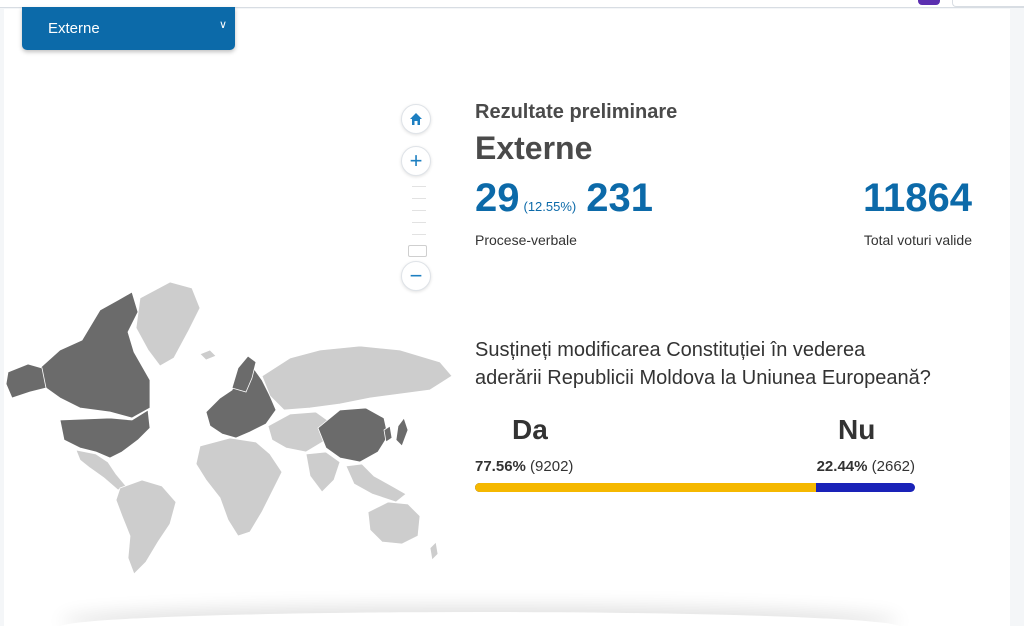 The width and height of the screenshot is (1024, 626). I want to click on processed-reports-count: 29, so click(497, 198).